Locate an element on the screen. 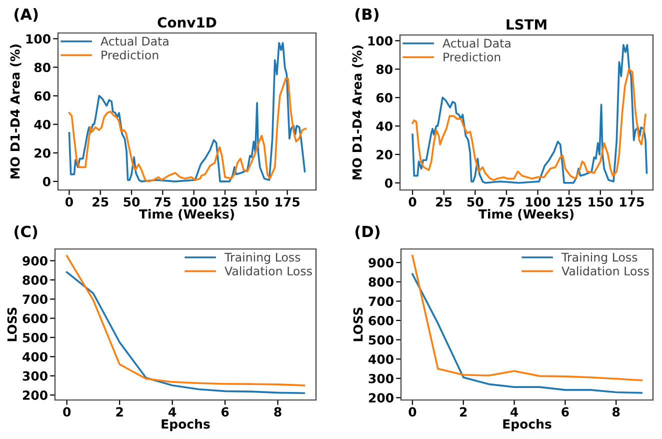 The height and width of the screenshot is (439, 662). text: (D) is located at coordinates (367, 232).